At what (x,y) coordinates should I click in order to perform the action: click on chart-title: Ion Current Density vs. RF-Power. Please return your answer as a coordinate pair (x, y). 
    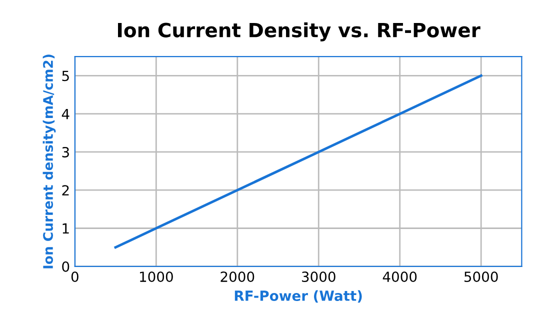
    Looking at the image, I should click on (299, 32).